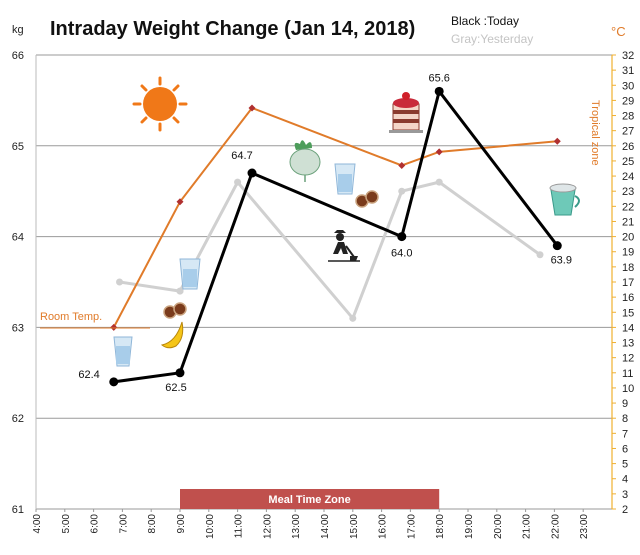 This screenshot has width=640, height=555. Describe the element at coordinates (627, 374) in the screenshot. I see `y-right-tick-label: 11` at that location.